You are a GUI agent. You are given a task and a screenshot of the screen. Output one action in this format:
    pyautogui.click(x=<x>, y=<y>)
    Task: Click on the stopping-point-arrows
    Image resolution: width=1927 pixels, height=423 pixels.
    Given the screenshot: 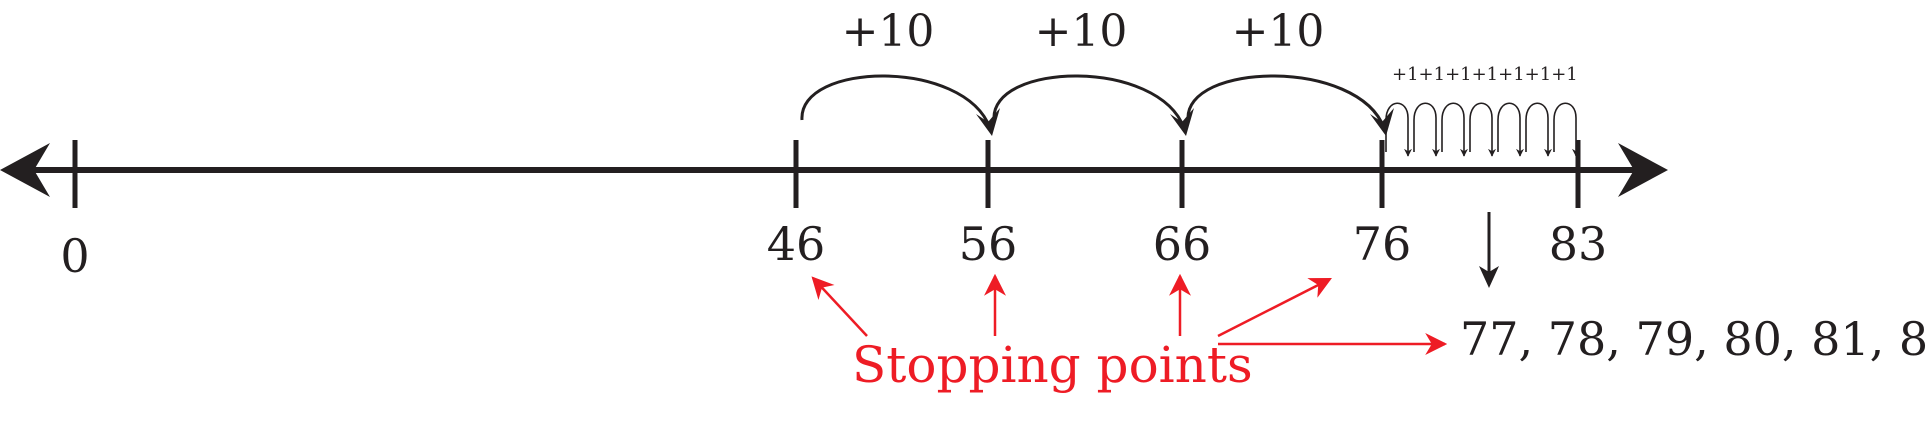 What is the action you would take?
    pyautogui.click(x=1129, y=314)
    